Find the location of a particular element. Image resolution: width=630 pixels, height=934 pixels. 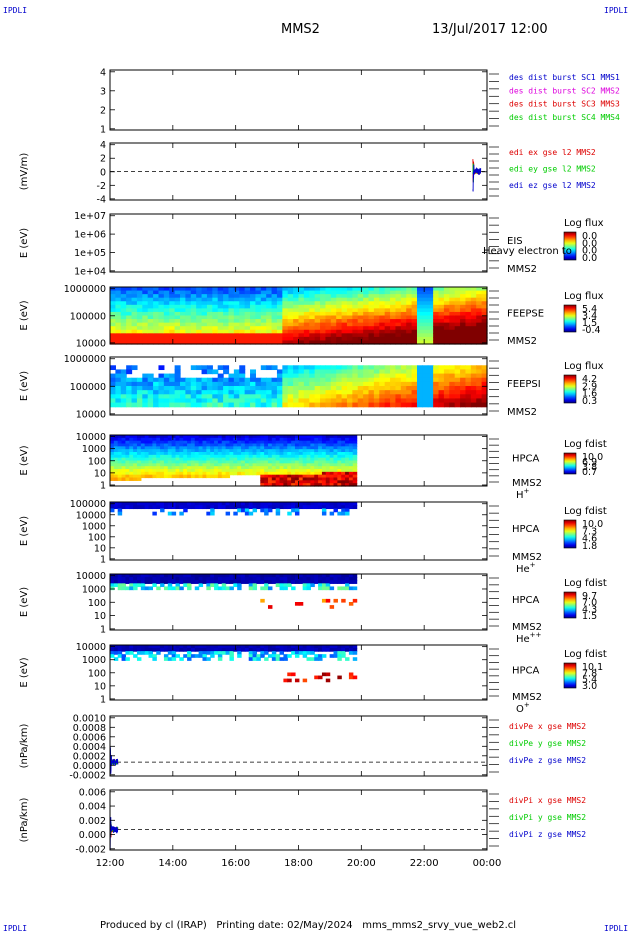

y-tick-label: -4 is located at coordinates (101, 199).